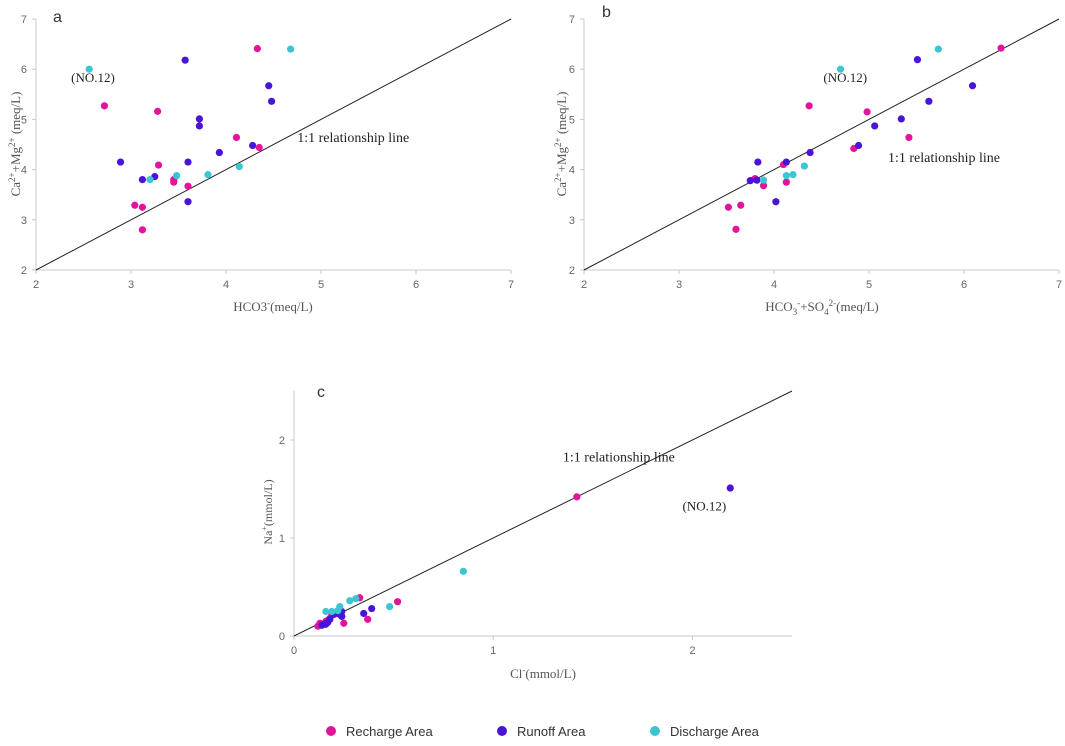 The image size is (1065, 746). What do you see at coordinates (561, 144) in the screenshot?
I see `panel-b-ylabel: Ca2++Mg2+ (meq/L)` at bounding box center [561, 144].